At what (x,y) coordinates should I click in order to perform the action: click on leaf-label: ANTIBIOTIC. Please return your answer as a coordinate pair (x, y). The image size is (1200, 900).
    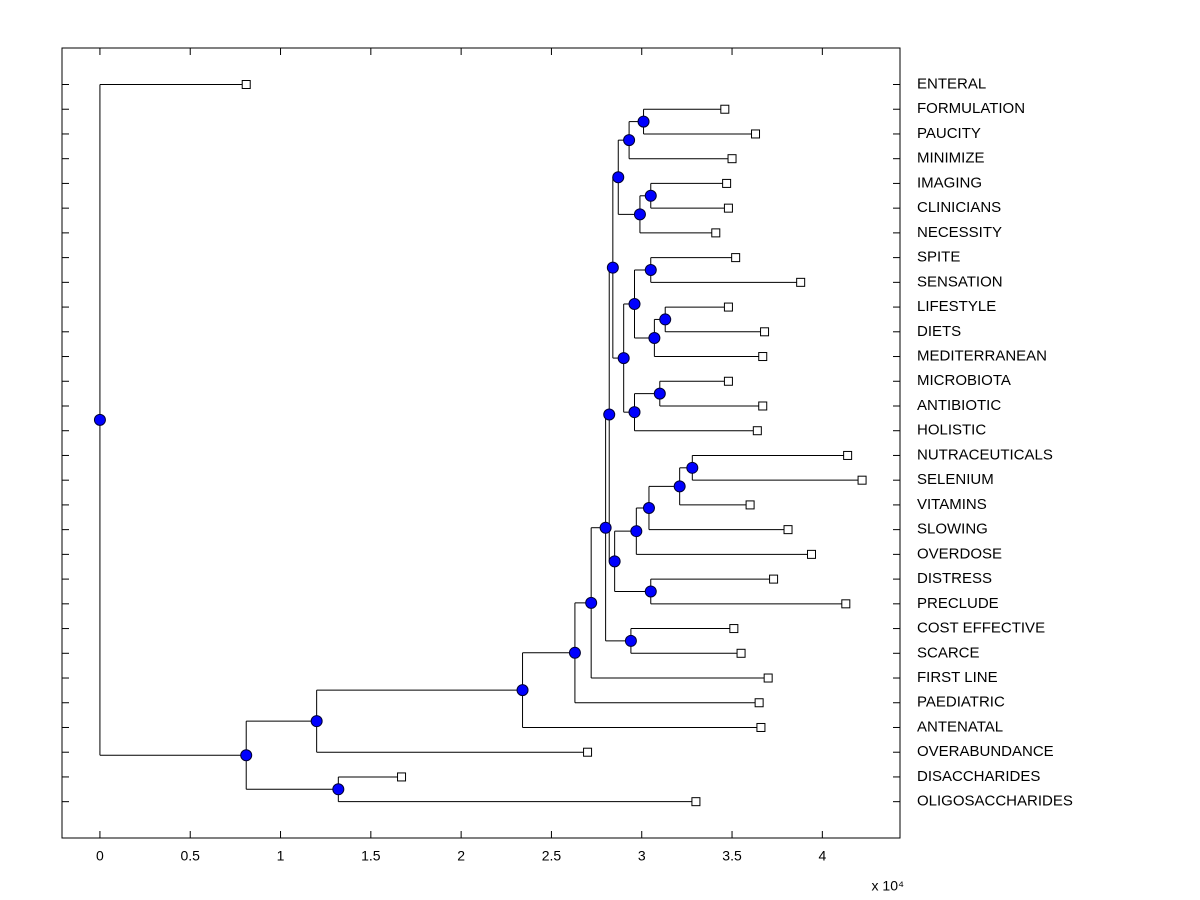
    Looking at the image, I should click on (959, 405).